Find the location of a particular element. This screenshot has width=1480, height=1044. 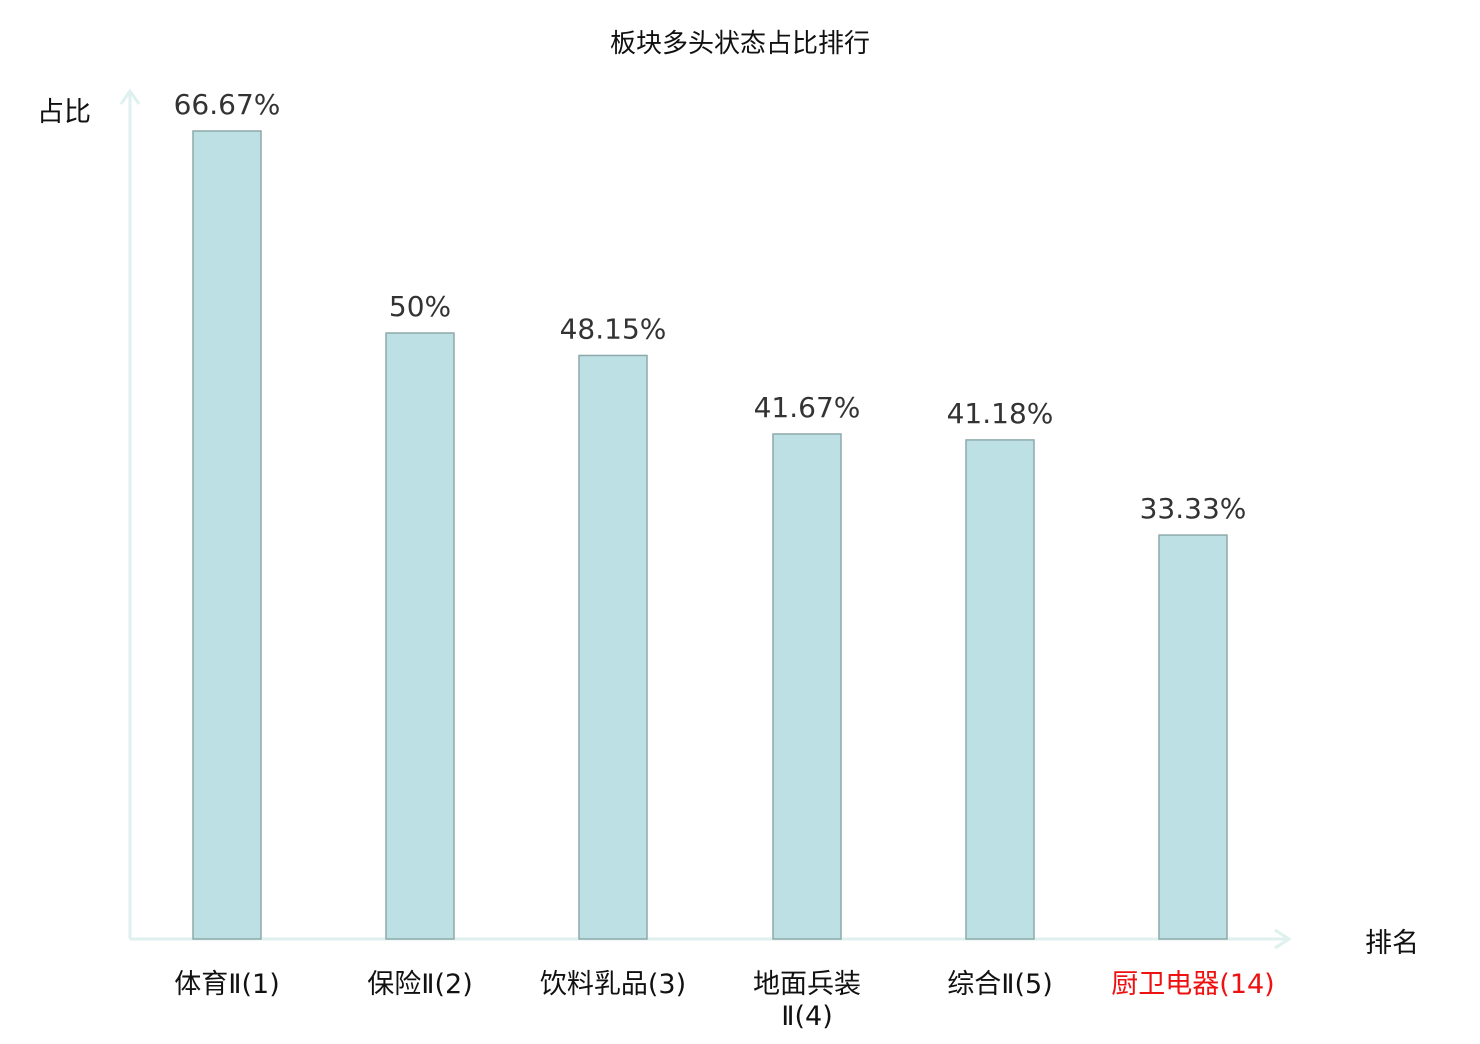

x-axis-label: 排名 is located at coordinates (1392, 943).